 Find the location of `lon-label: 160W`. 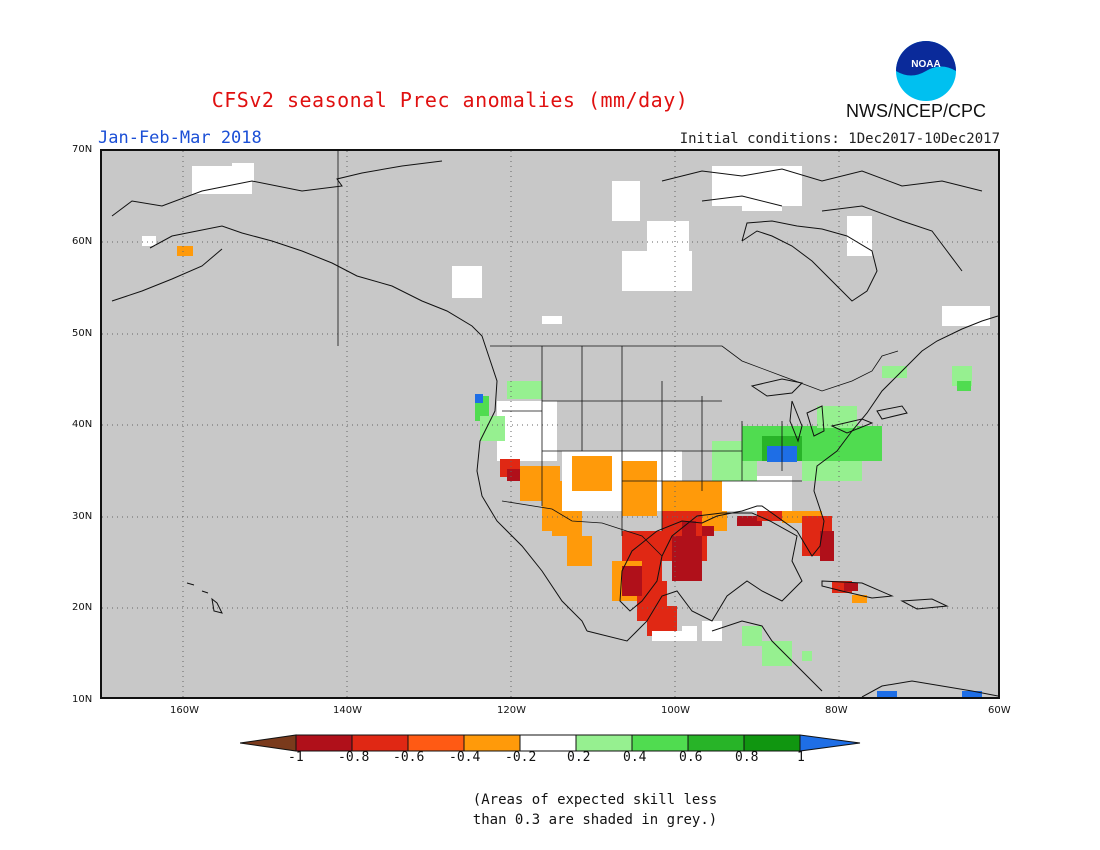

lon-label: 160W is located at coordinates (184, 710).